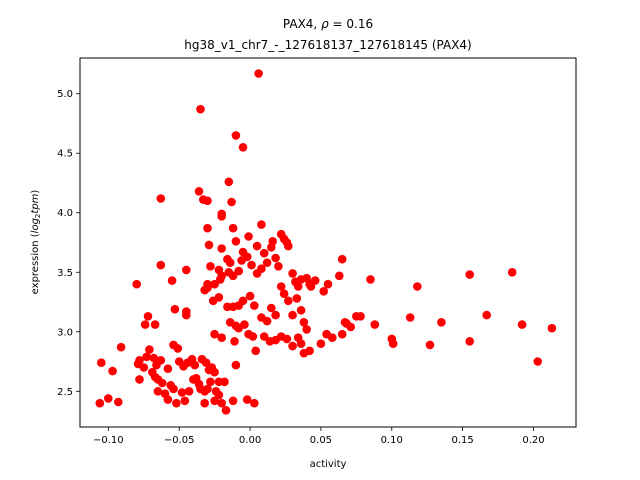  What do you see at coordinates (65, 213) in the screenshot?
I see `y-tick-label: 4.0` at bounding box center [65, 213].